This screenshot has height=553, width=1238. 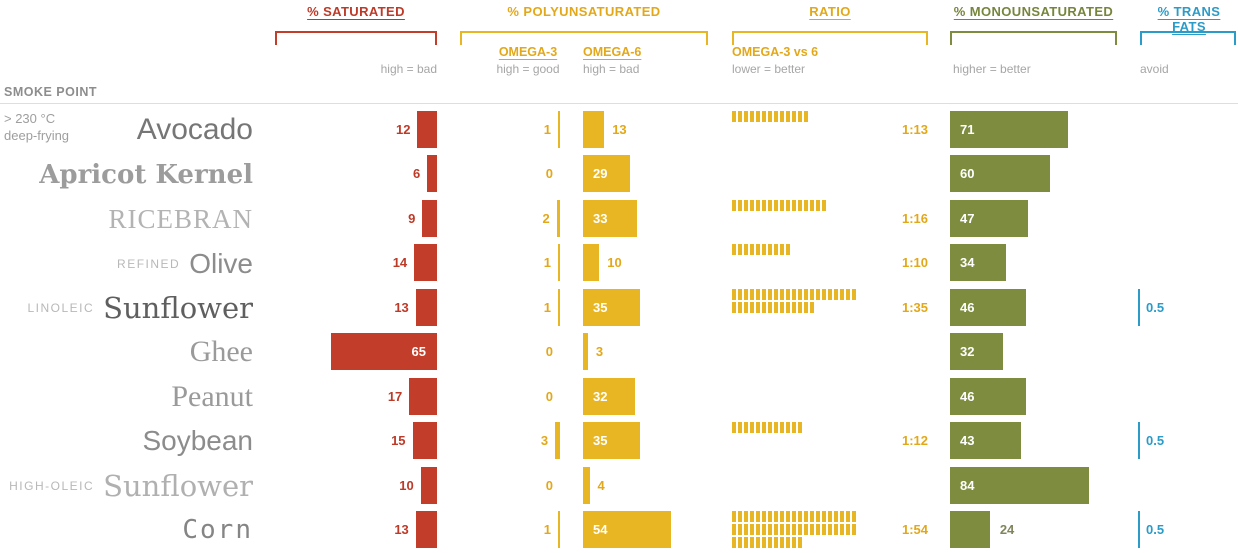 What do you see at coordinates (612, 52) in the screenshot?
I see `column-header-omega6: OMEGA-6` at bounding box center [612, 52].